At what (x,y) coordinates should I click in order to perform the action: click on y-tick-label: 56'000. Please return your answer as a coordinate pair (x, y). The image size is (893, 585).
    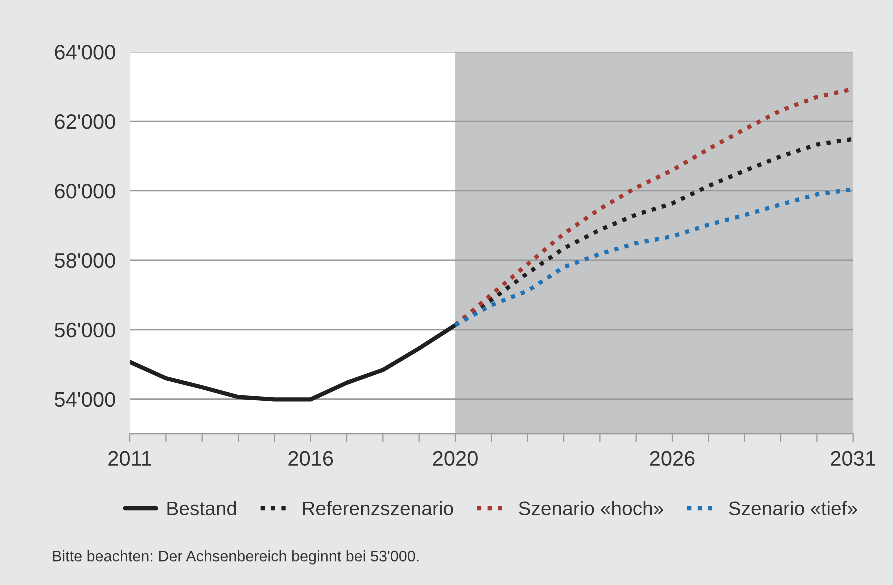
    Looking at the image, I should click on (85, 330).